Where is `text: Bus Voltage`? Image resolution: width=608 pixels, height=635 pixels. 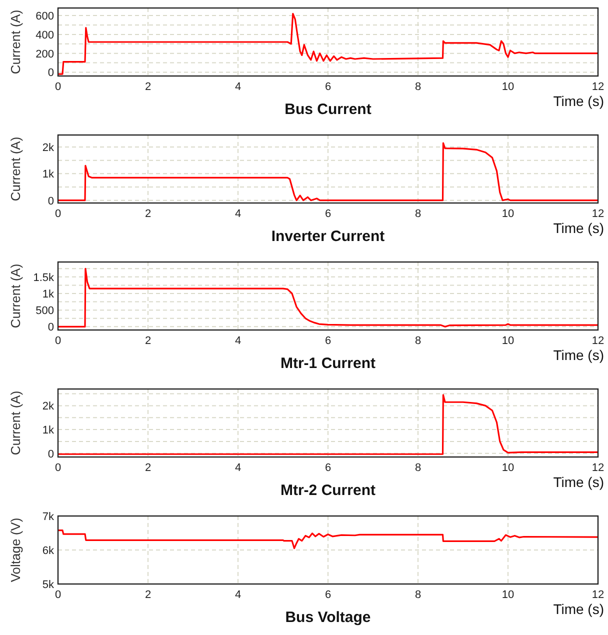
text: Bus Voltage is located at coordinates (328, 617).